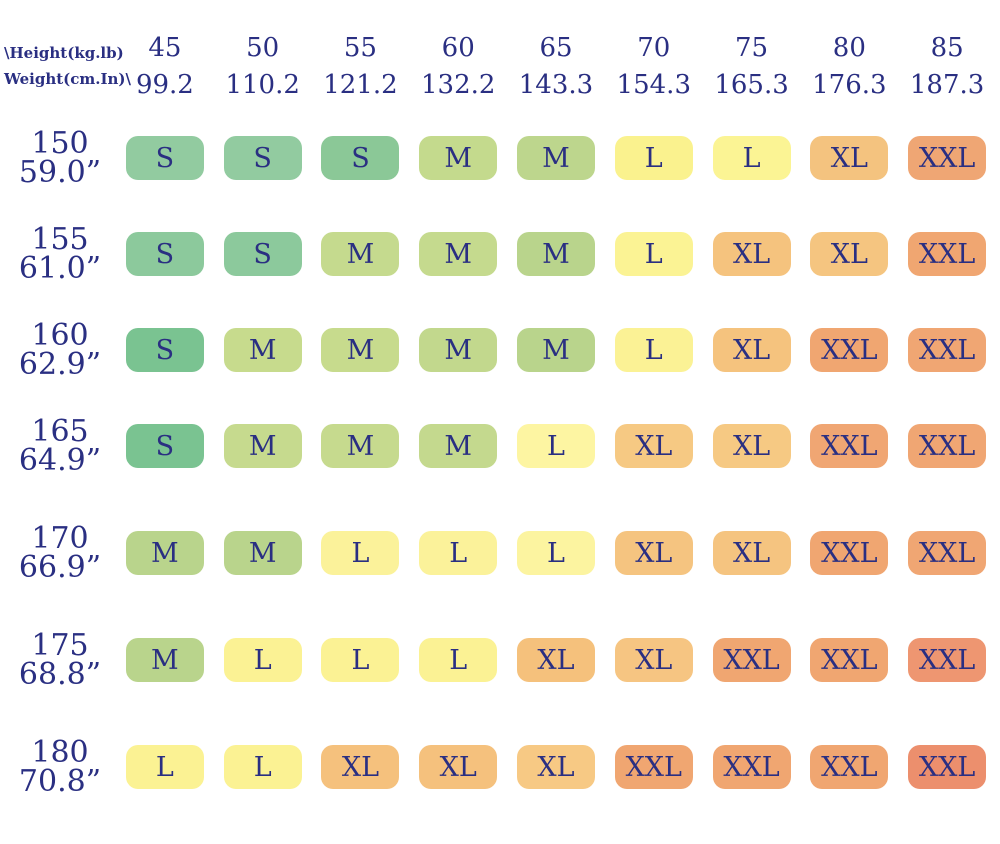 The width and height of the screenshot is (1000, 844). Describe the element at coordinates (60, 239) in the screenshot. I see `height-cm-value: 155` at that location.